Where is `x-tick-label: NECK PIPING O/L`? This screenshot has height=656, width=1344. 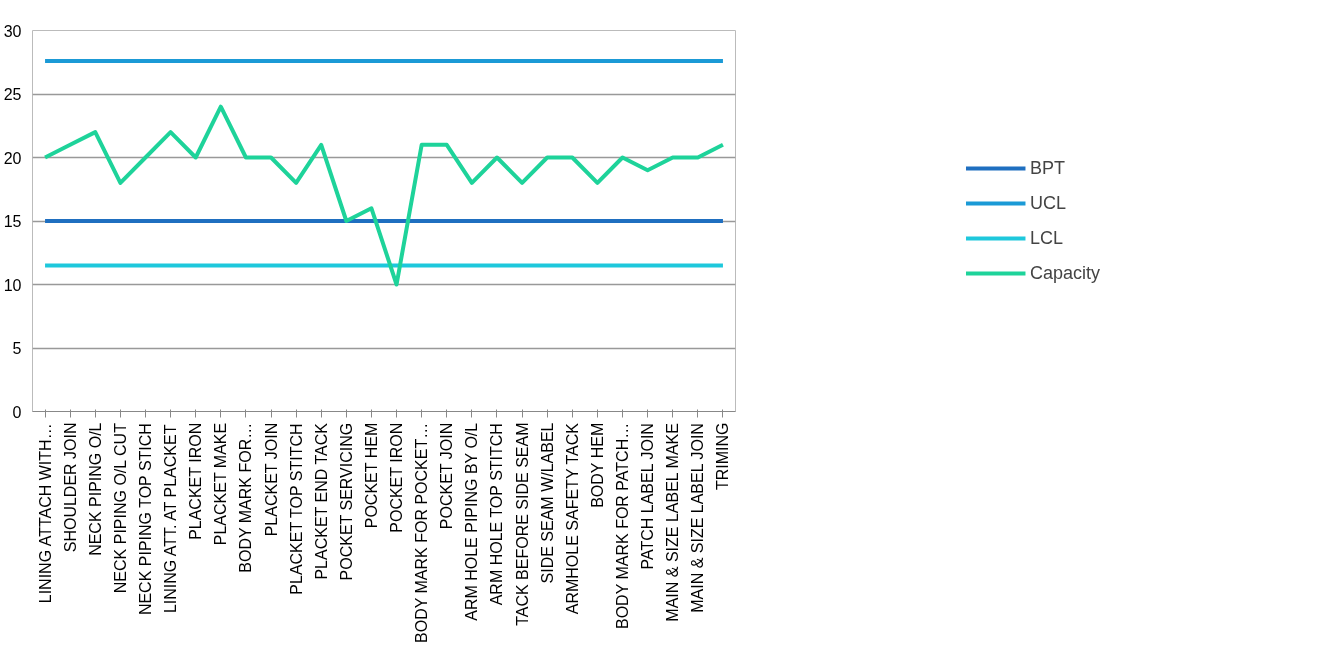 x-tick-label: NECK PIPING O/L is located at coordinates (95, 489).